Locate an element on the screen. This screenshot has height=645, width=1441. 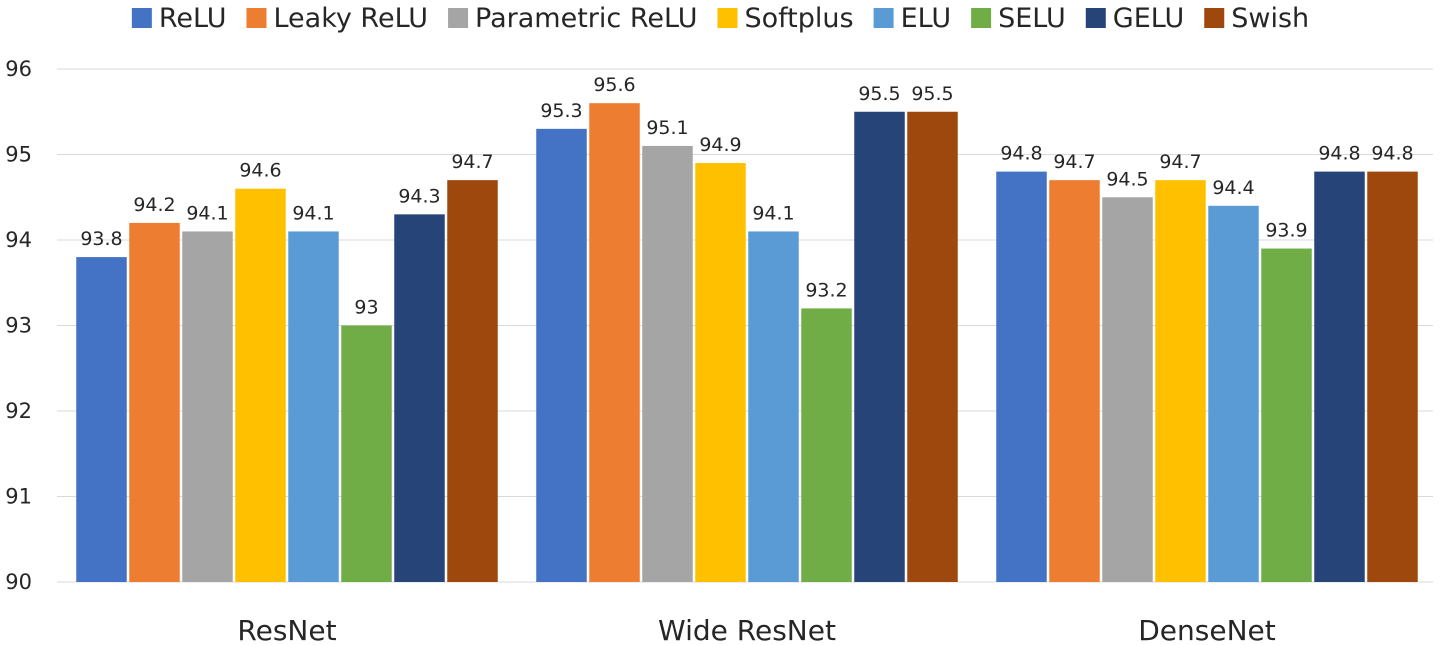
data-label: 95.6 is located at coordinates (614, 85).